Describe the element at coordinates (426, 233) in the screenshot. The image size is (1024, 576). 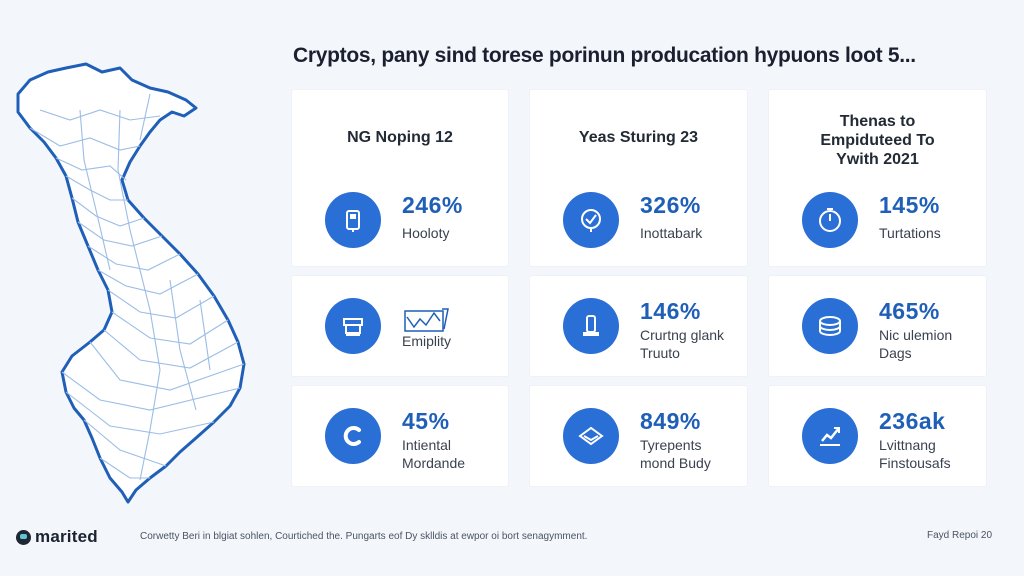
I see `metric-label: Hooloty` at that location.